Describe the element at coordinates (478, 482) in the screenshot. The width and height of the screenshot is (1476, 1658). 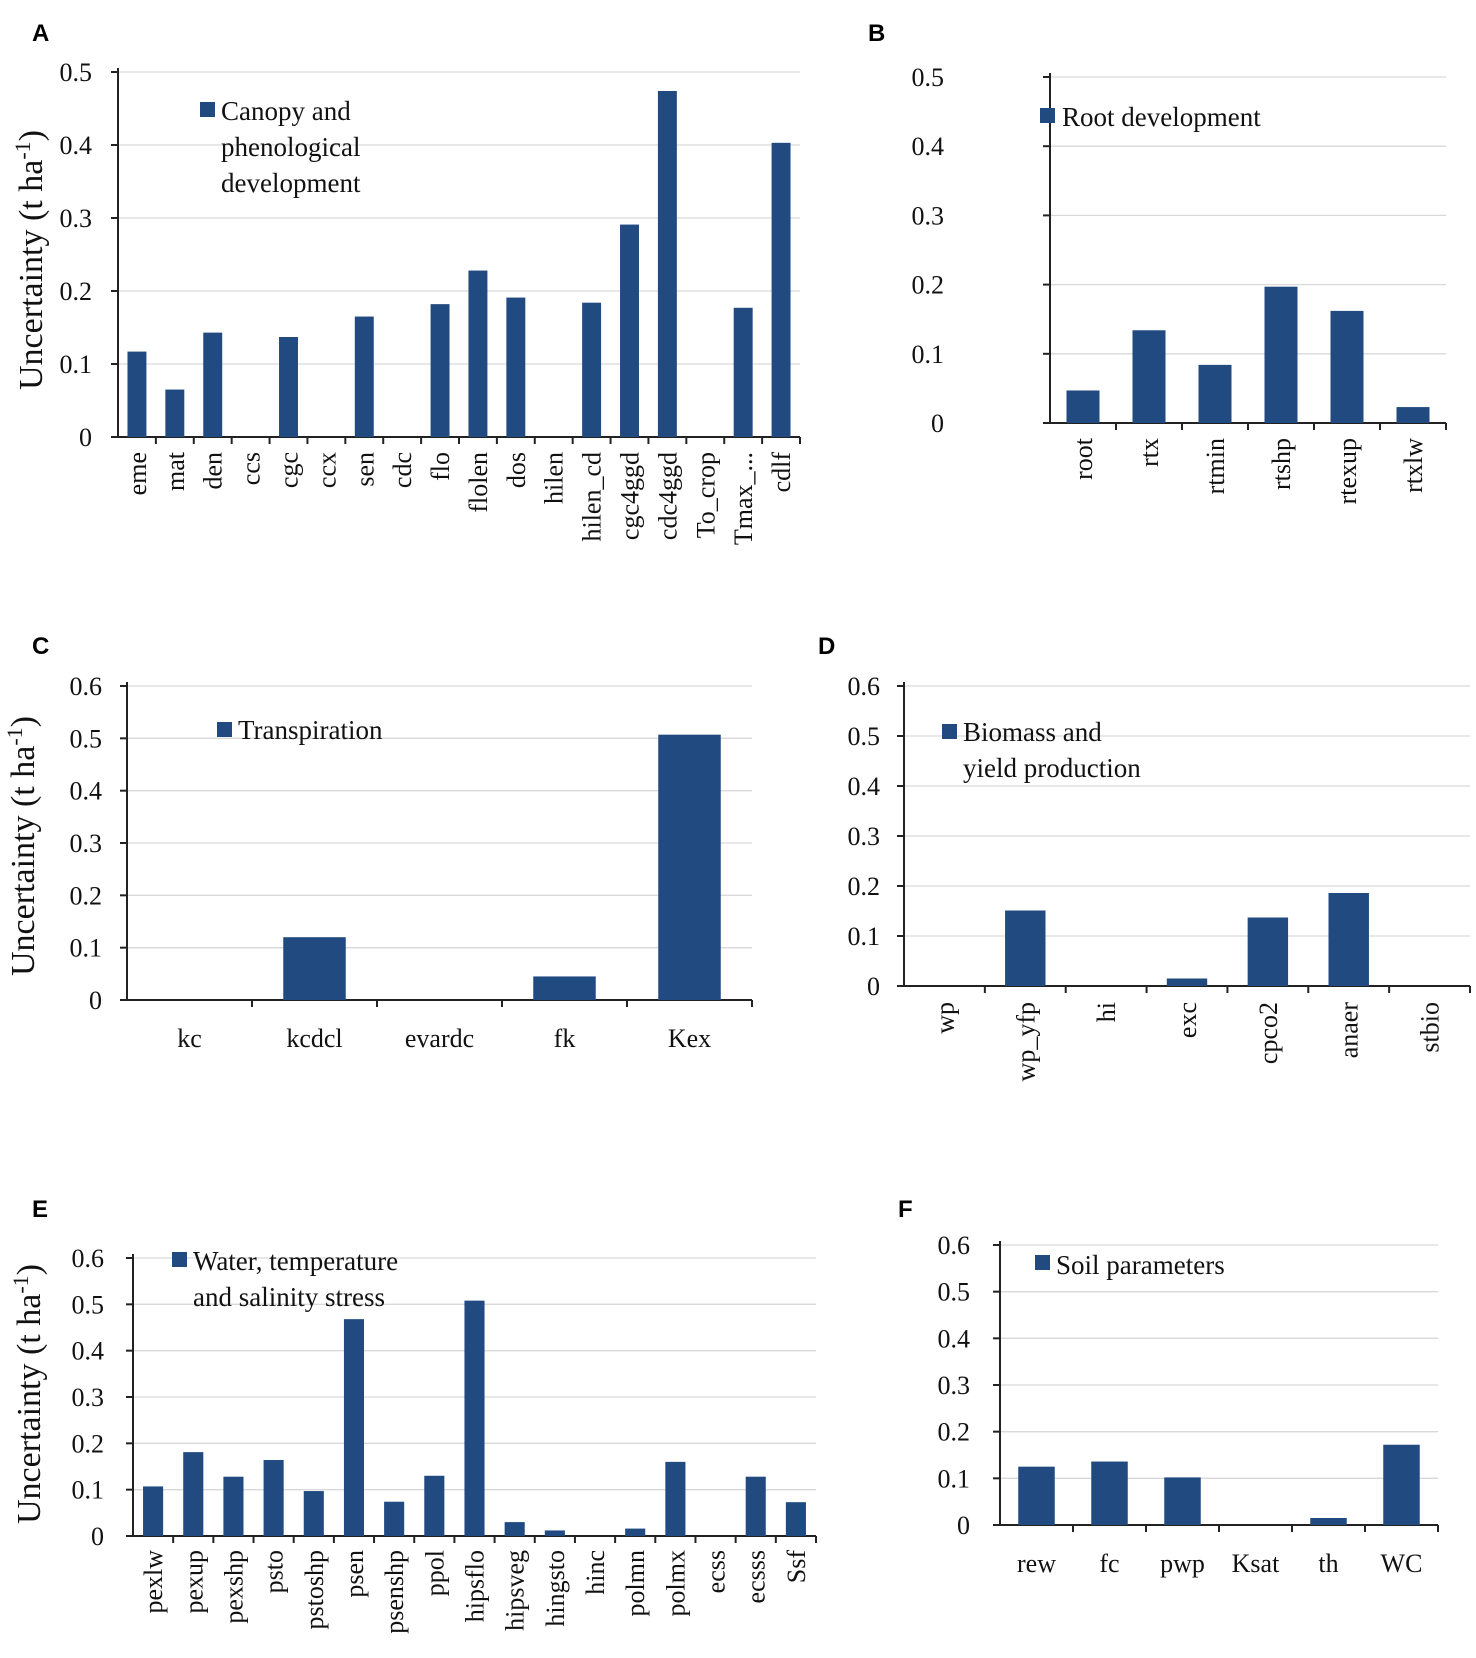
I see `category-label: flolen` at that location.